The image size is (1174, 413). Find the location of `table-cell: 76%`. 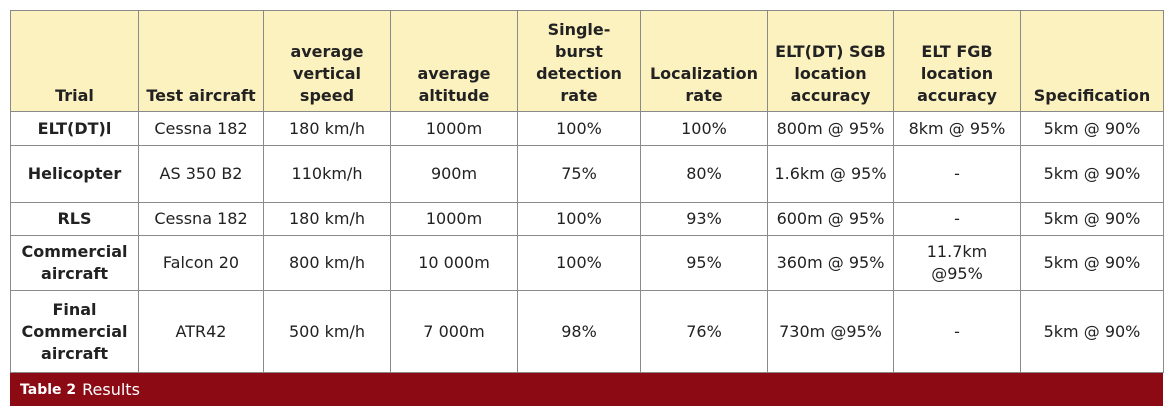

table-cell: 76% is located at coordinates (704, 331).